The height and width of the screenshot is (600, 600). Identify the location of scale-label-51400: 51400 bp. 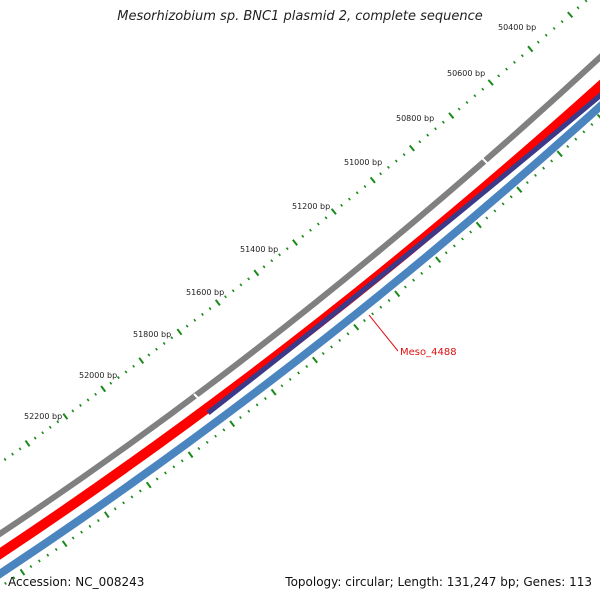
(259, 249).